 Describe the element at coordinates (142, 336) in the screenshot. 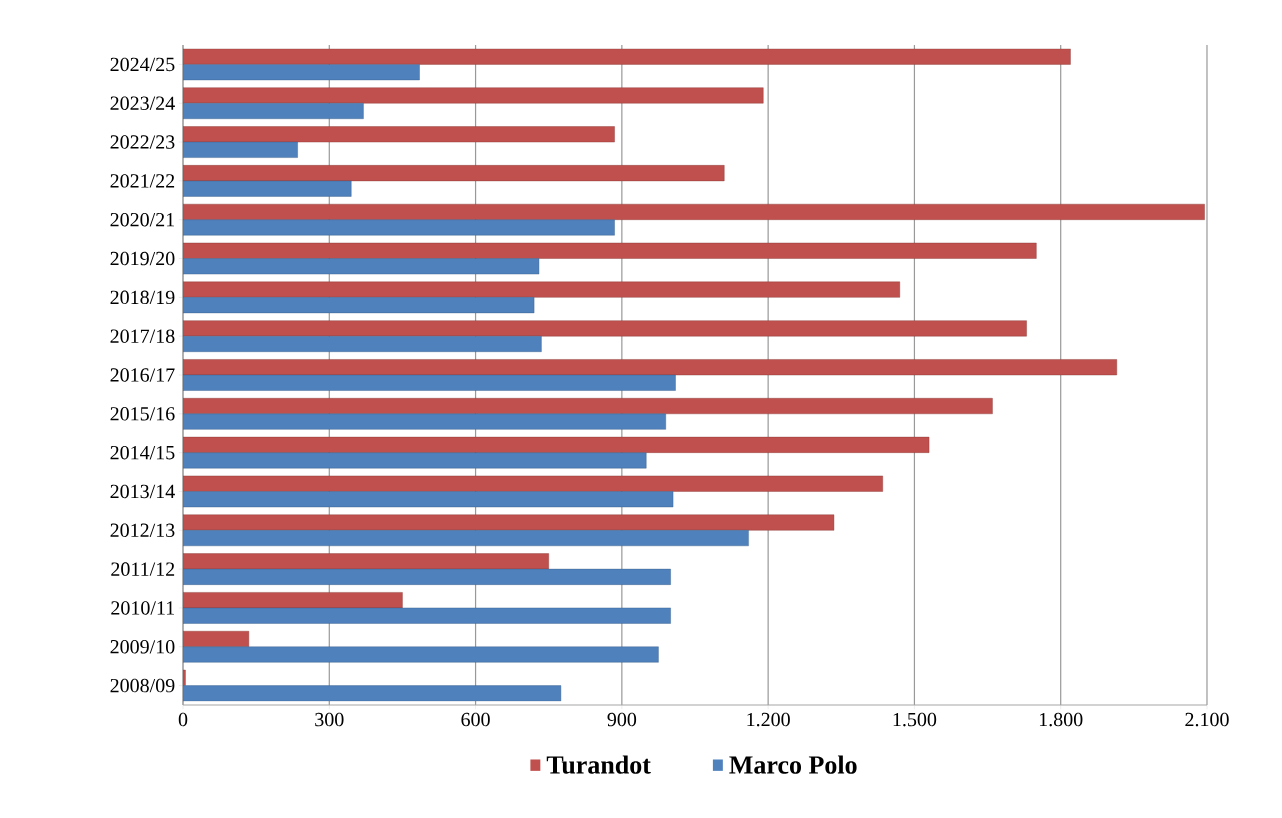

I see `y-tick-label: 2017/18` at that location.